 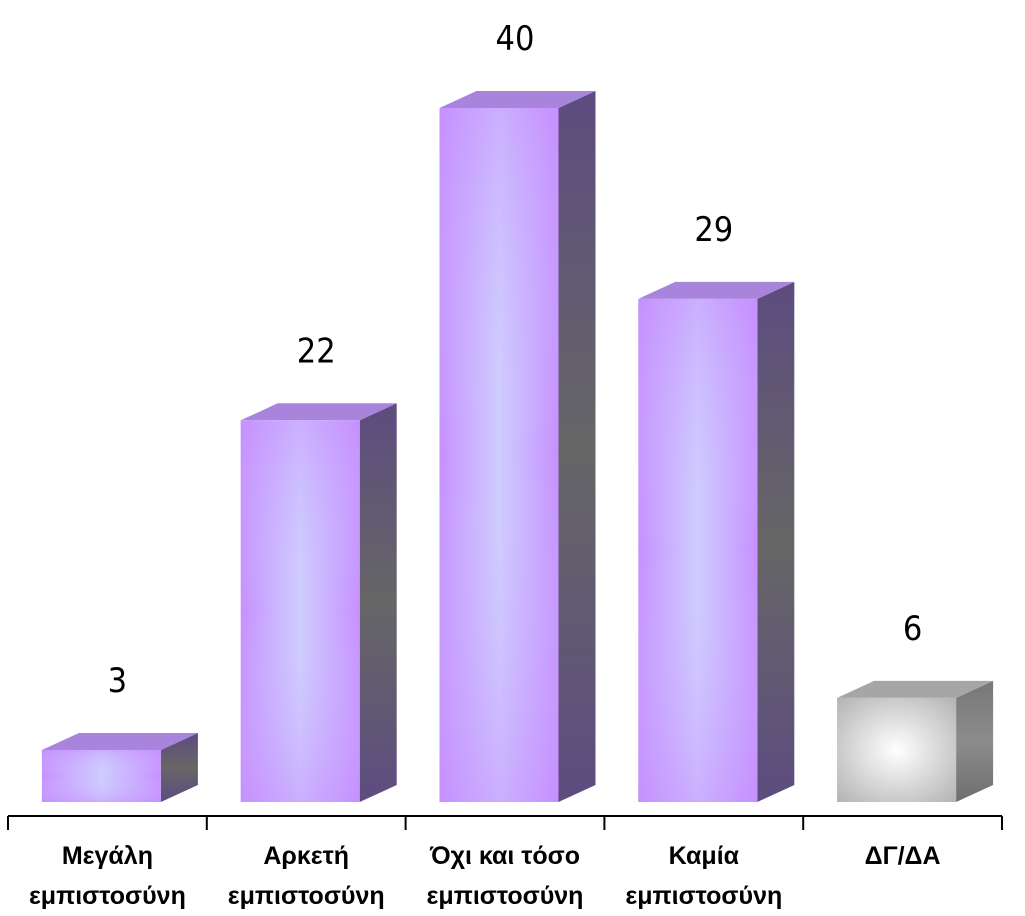 I want to click on category-label: Αρκετή εμπιστοσύνη, so click(x=306, y=876).